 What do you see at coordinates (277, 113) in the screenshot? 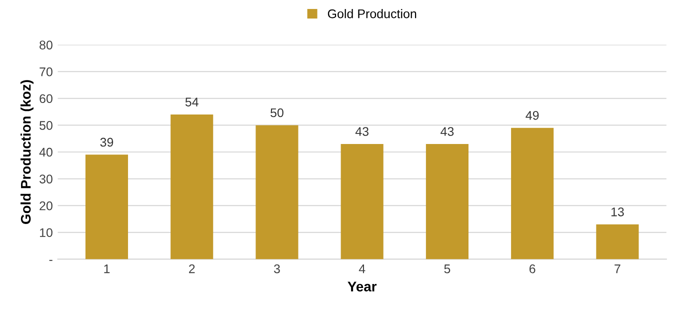
I see `data-label: 50` at bounding box center [277, 113].